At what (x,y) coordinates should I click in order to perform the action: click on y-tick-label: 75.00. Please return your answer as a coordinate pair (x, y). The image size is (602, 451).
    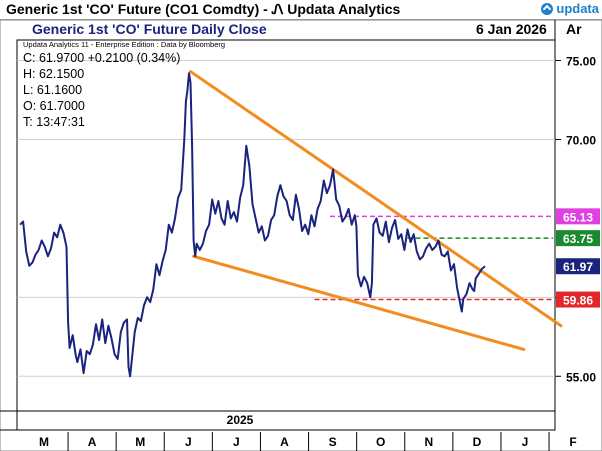
    Looking at the image, I should click on (581, 62).